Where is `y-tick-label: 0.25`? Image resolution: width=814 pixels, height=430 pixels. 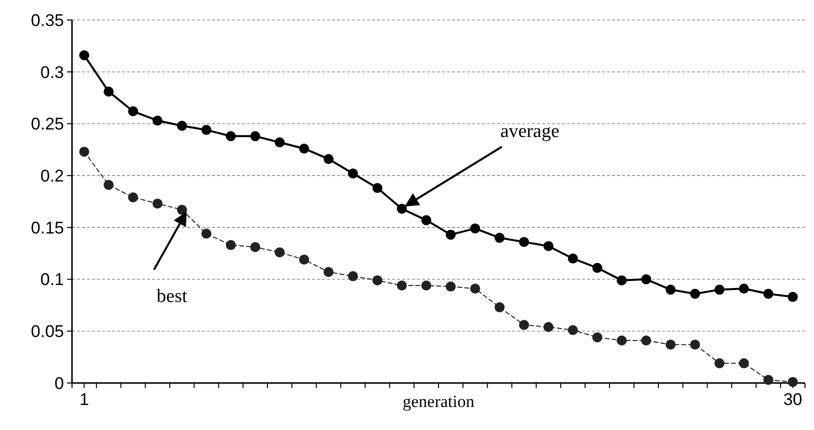 y-tick-label: 0.25 is located at coordinates (47, 124).